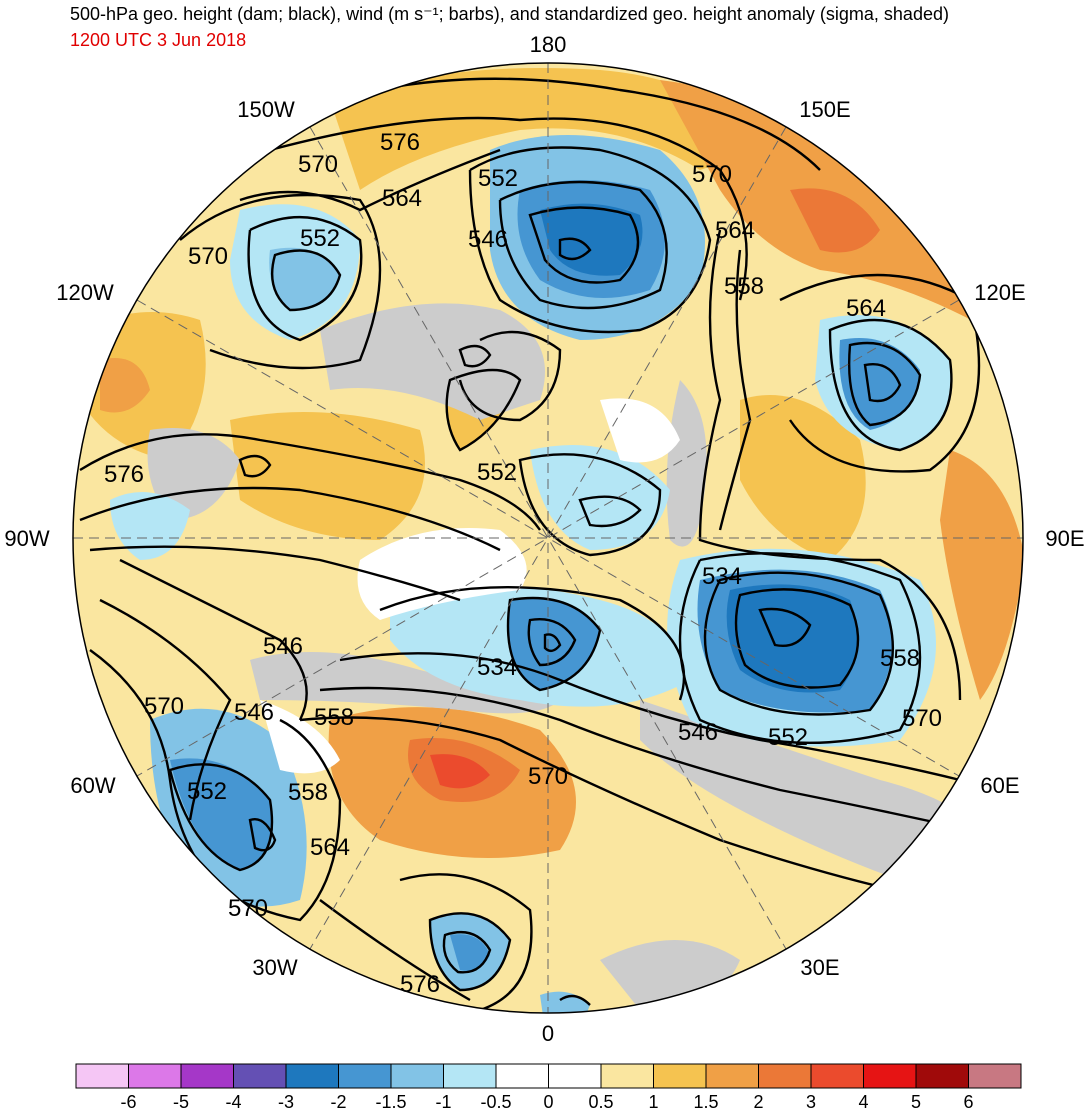 The width and height of the screenshot is (1088, 1112). What do you see at coordinates (158, 40) in the screenshot?
I see `valid-time: 1200 UTC 3 Jun 2018` at bounding box center [158, 40].